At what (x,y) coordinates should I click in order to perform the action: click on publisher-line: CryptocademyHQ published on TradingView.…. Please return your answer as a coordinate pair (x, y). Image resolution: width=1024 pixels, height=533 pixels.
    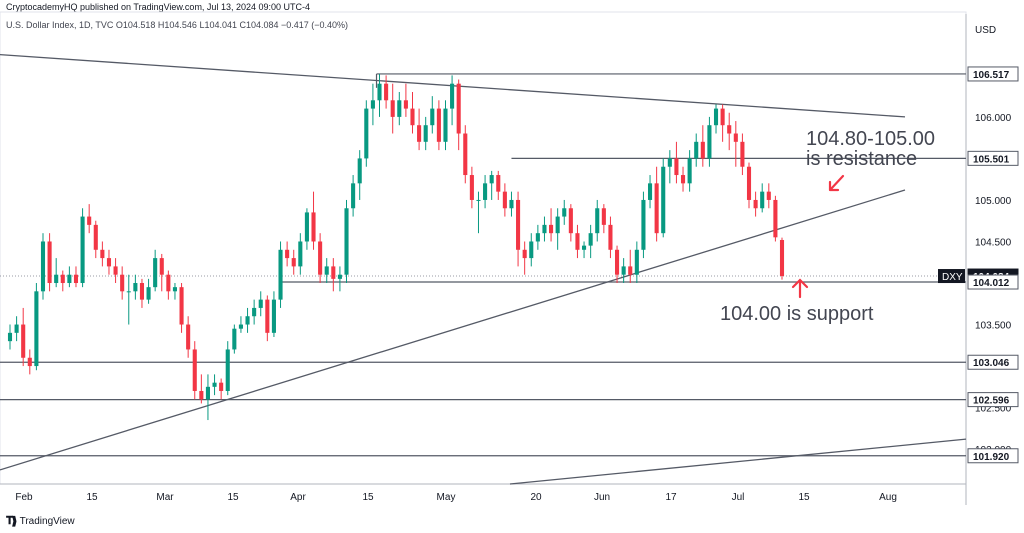
    Looking at the image, I should click on (158, 7).